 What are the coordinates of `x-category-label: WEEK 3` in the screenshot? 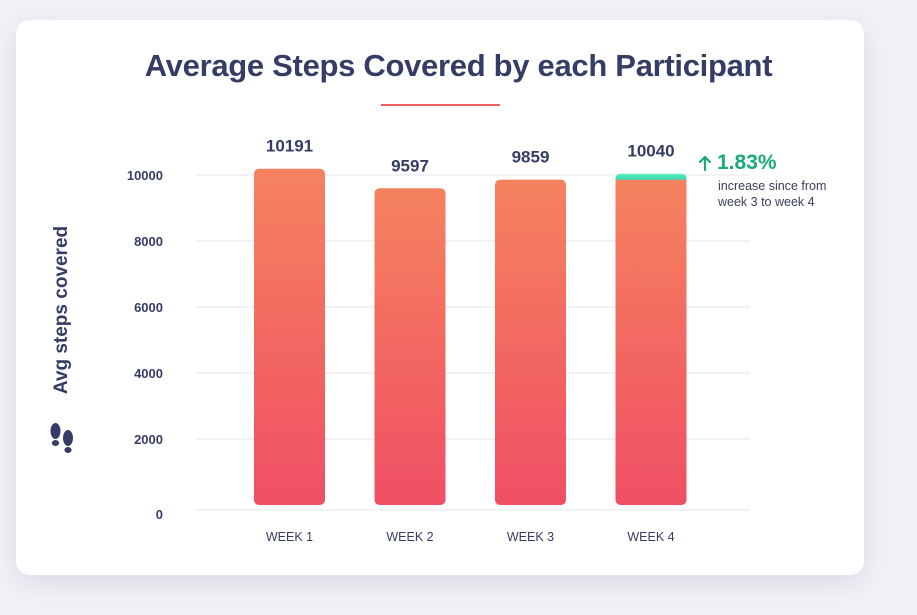 It's located at (530, 537).